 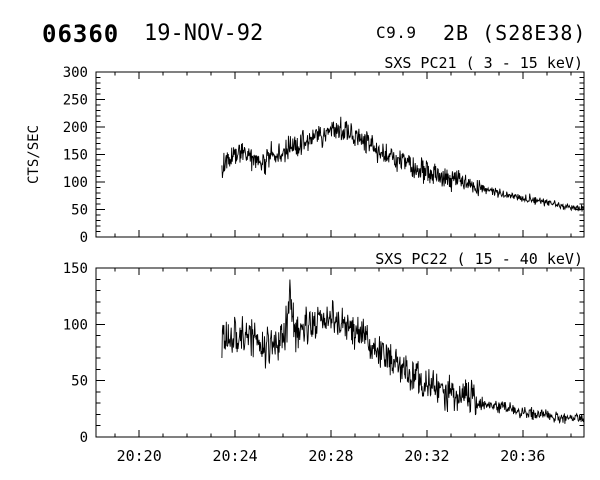 I want to click on x-tick-label: 20:24, so click(x=235, y=456).